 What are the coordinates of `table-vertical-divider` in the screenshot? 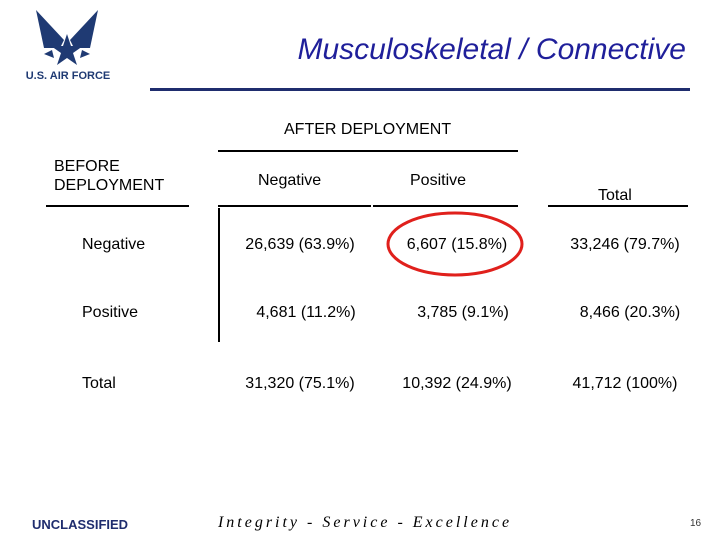 It's located at (219, 275).